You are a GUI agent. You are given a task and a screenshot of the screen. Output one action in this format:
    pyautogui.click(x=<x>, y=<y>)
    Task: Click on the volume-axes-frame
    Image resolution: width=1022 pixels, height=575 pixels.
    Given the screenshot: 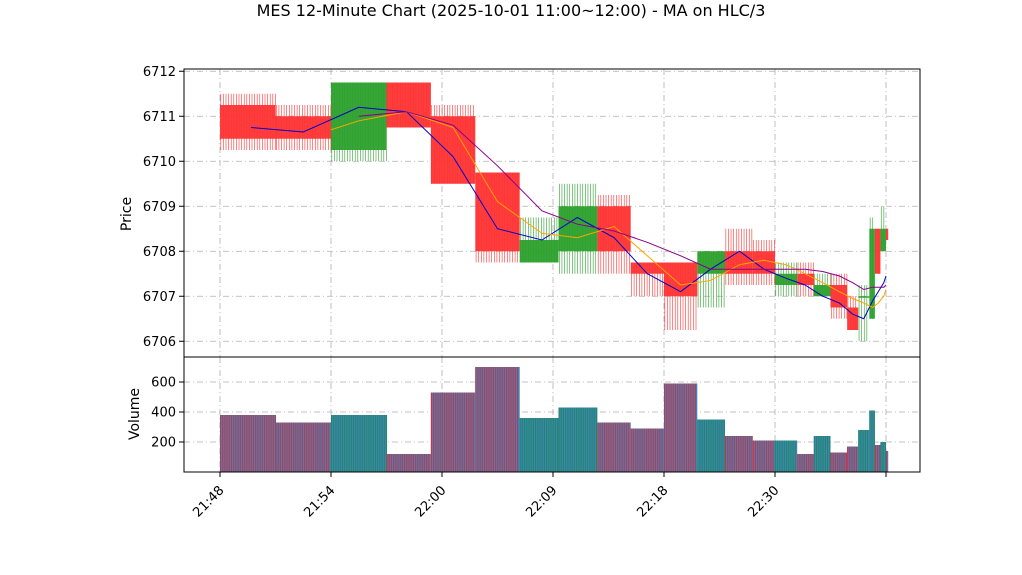 What is the action you would take?
    pyautogui.click(x=552, y=414)
    